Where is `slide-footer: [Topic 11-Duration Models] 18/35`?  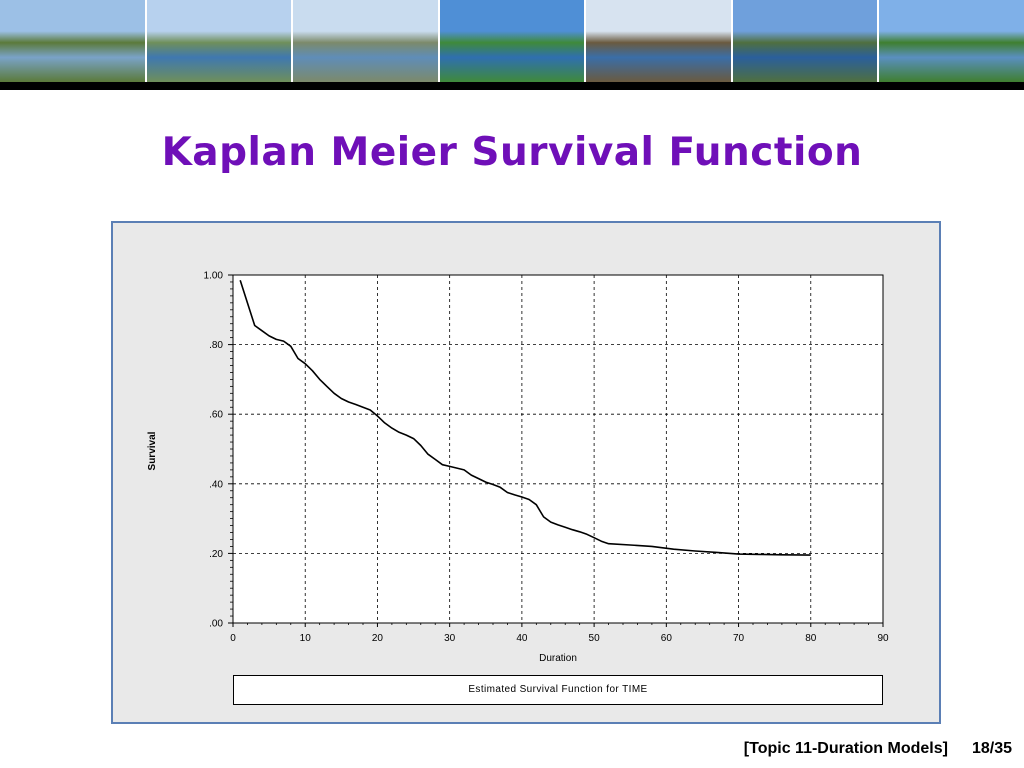 slide-footer: [Topic 11-Duration Models] 18/35 is located at coordinates (878, 749).